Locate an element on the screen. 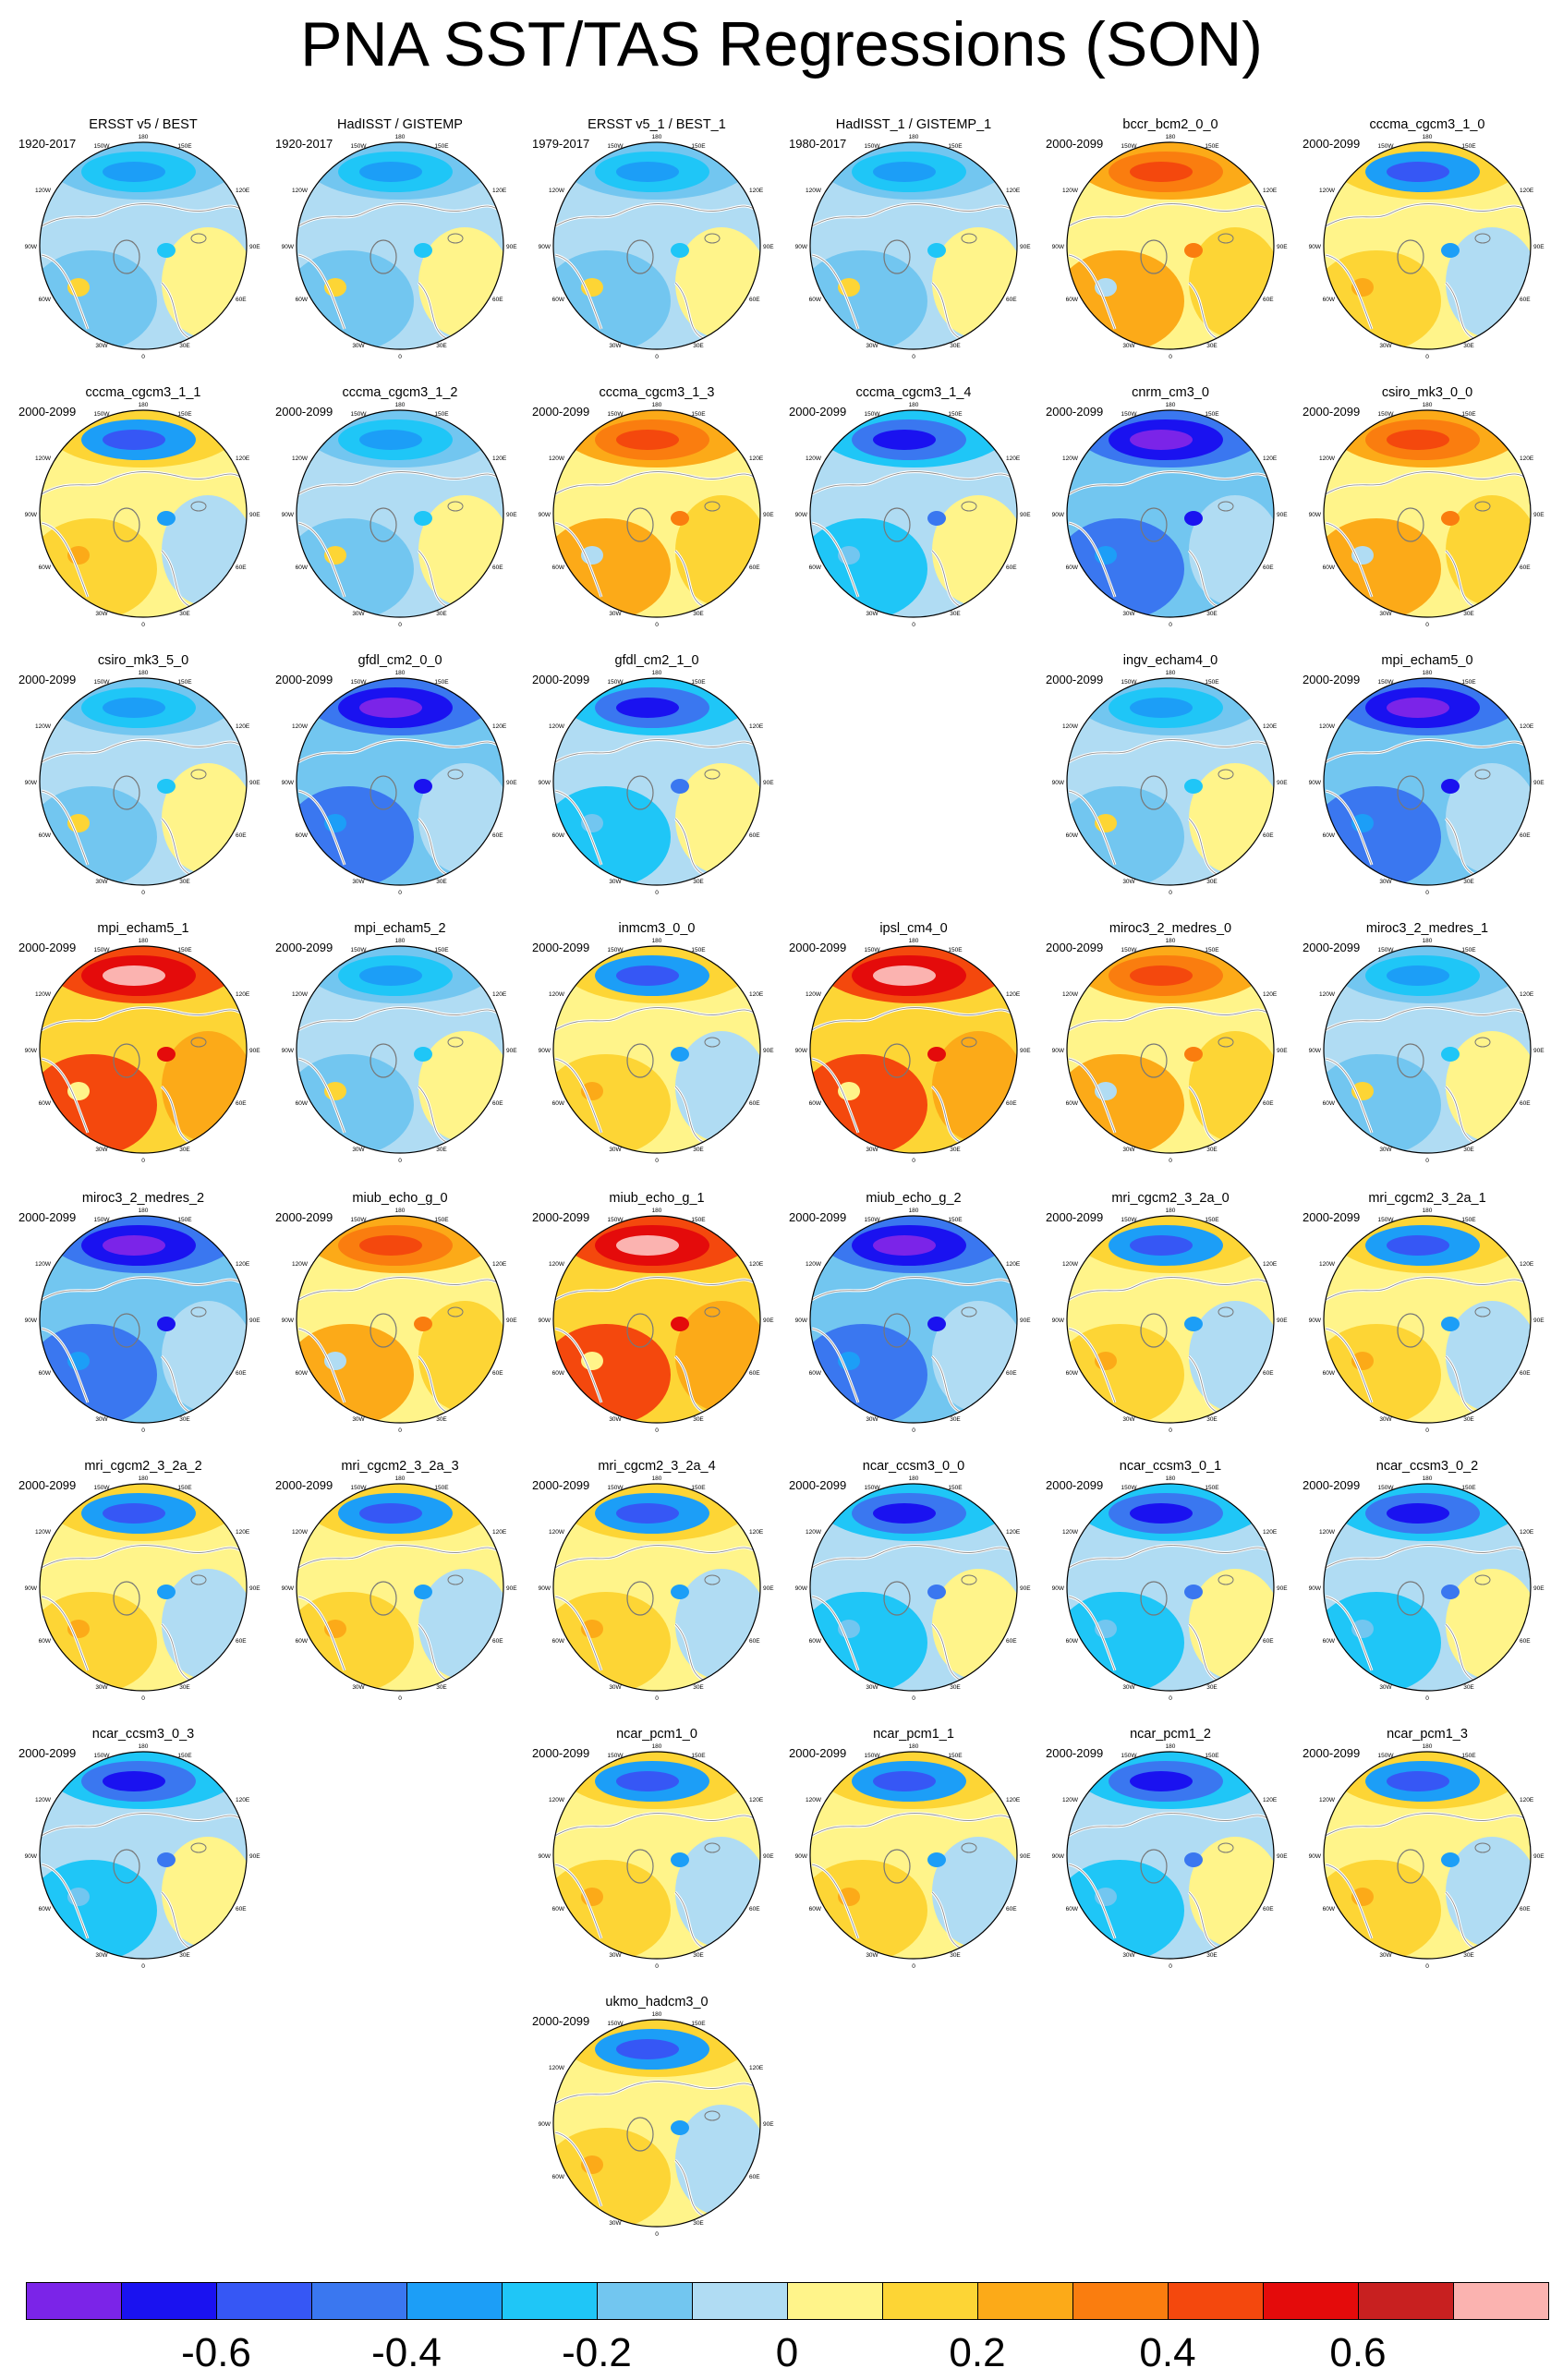 The height and width of the screenshot is (2380, 1563). panel-period: 2000-2099 is located at coordinates (304, 1485).